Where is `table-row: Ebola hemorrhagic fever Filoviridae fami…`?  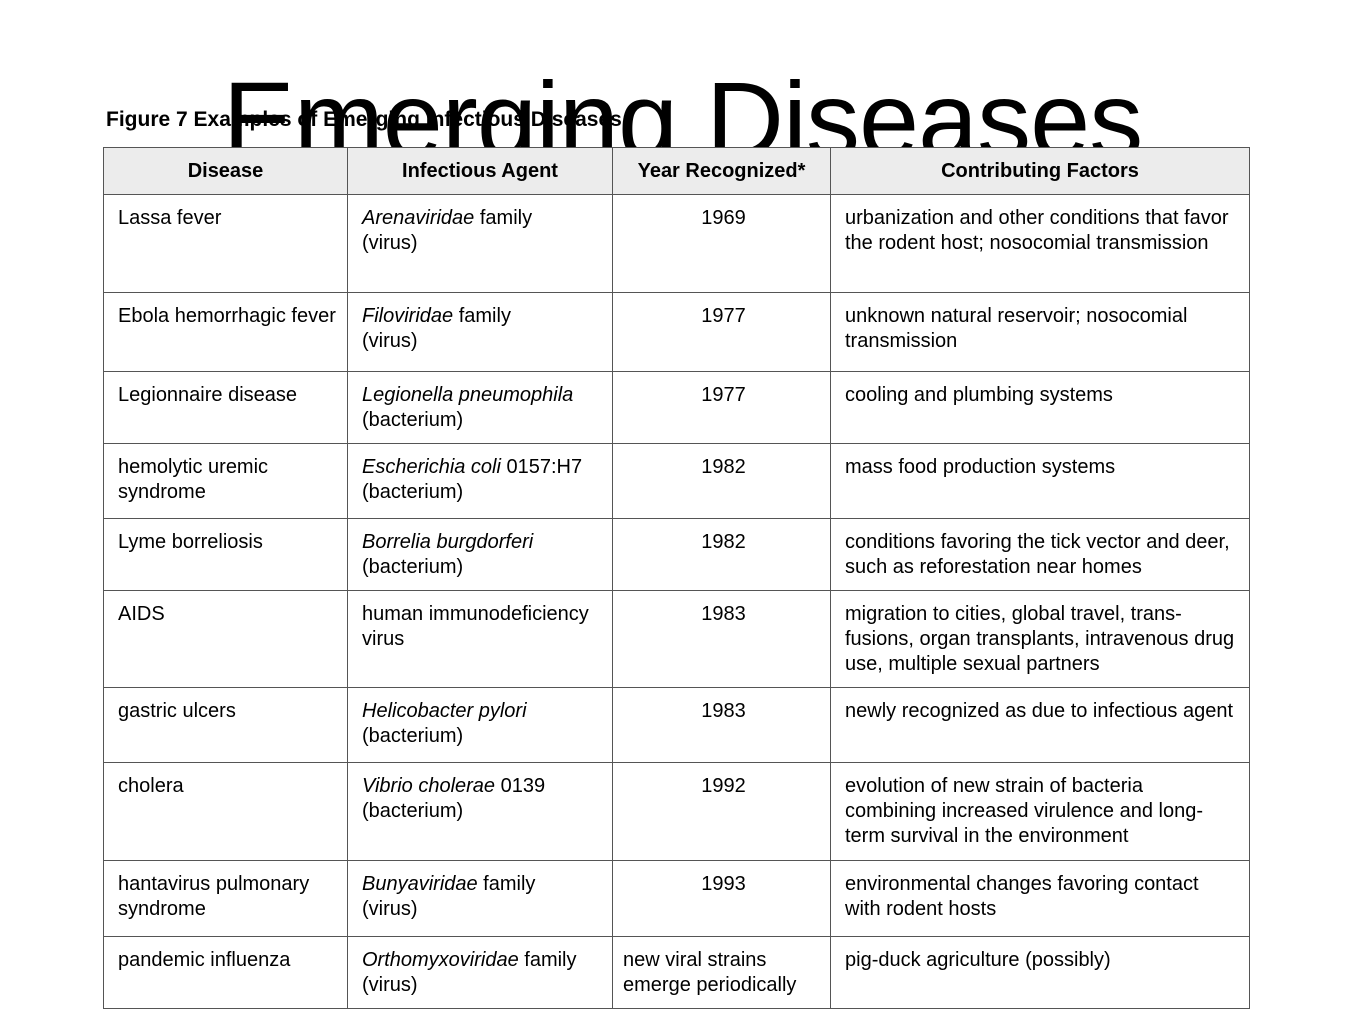
table-row: Ebola hemorrhagic fever Filoviridae fami… is located at coordinates (676, 332).